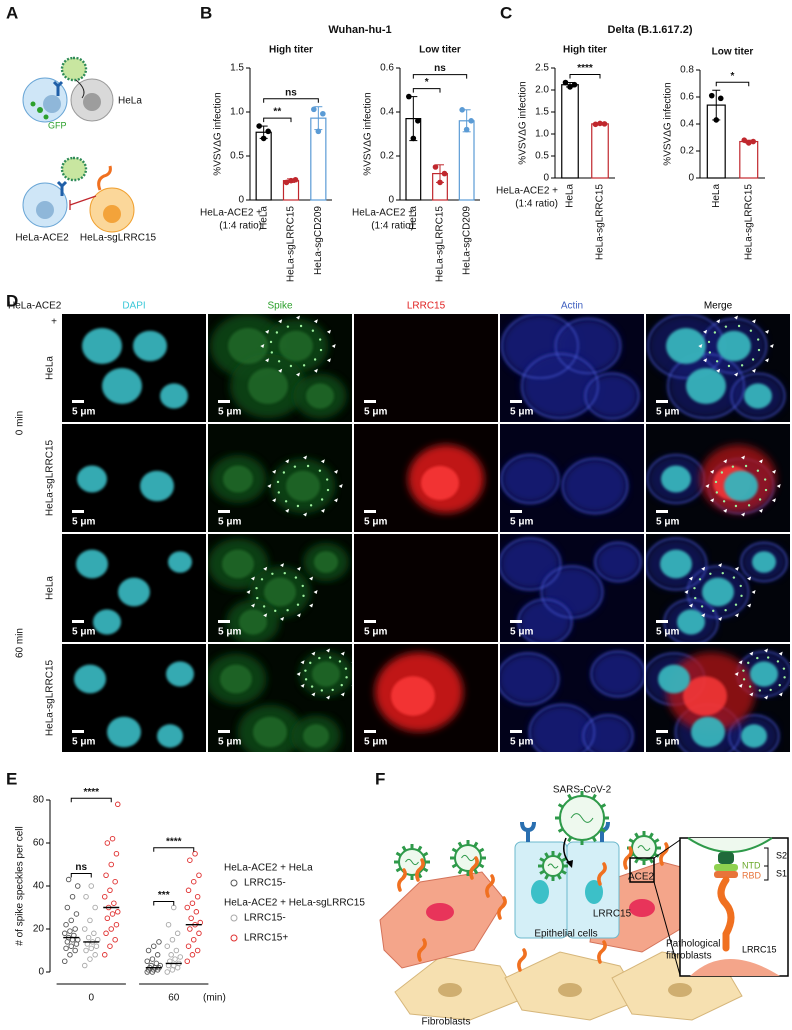  Describe the element at coordinates (74, 69) in the screenshot. I see `virus` at that location.